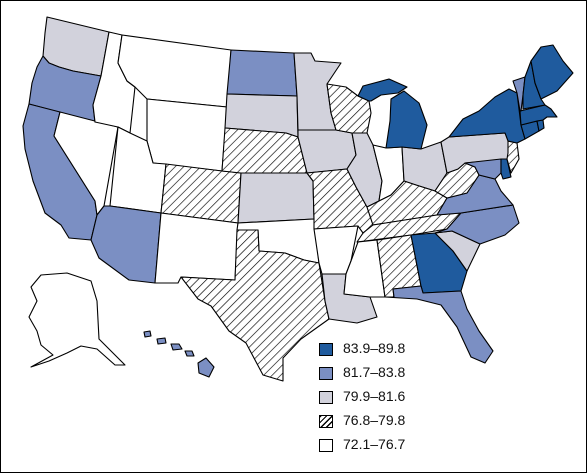  What do you see at coordinates (374, 372) in the screenshot?
I see `legend-label: 81.7–83.8` at bounding box center [374, 372].